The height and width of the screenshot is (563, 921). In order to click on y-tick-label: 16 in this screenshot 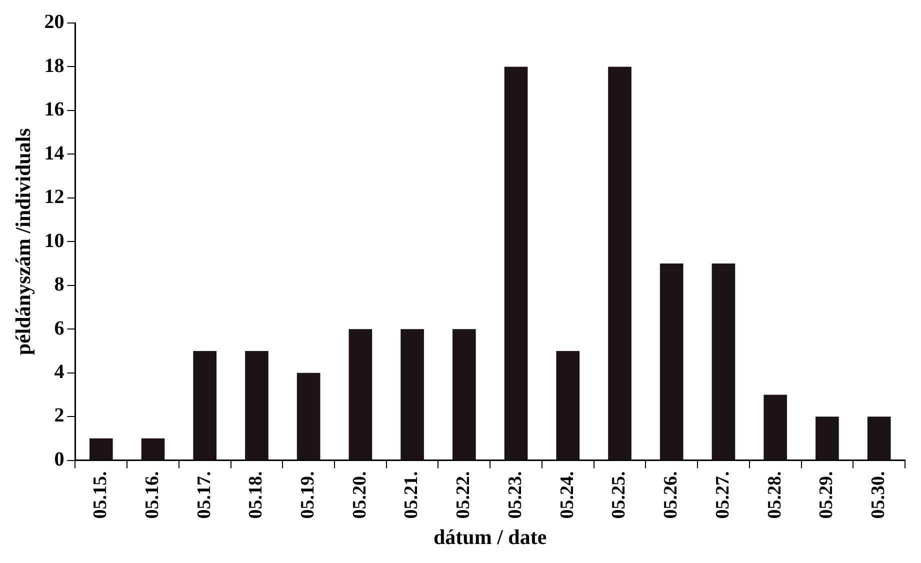, I will do `click(54, 109)`.